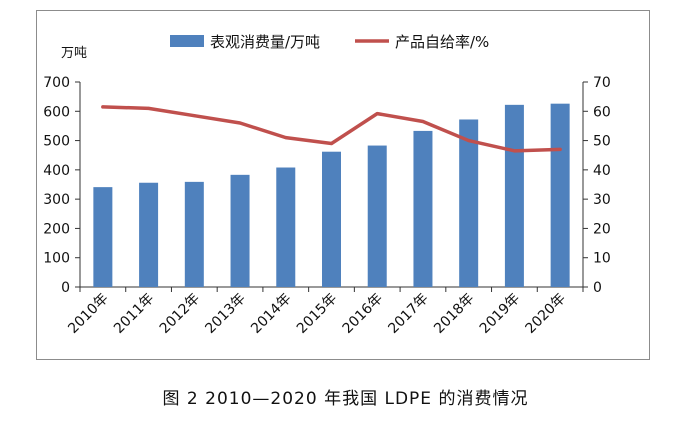 The image size is (691, 428). What do you see at coordinates (56, 83) in the screenshot?
I see `left-tick-label: 700` at bounding box center [56, 83].